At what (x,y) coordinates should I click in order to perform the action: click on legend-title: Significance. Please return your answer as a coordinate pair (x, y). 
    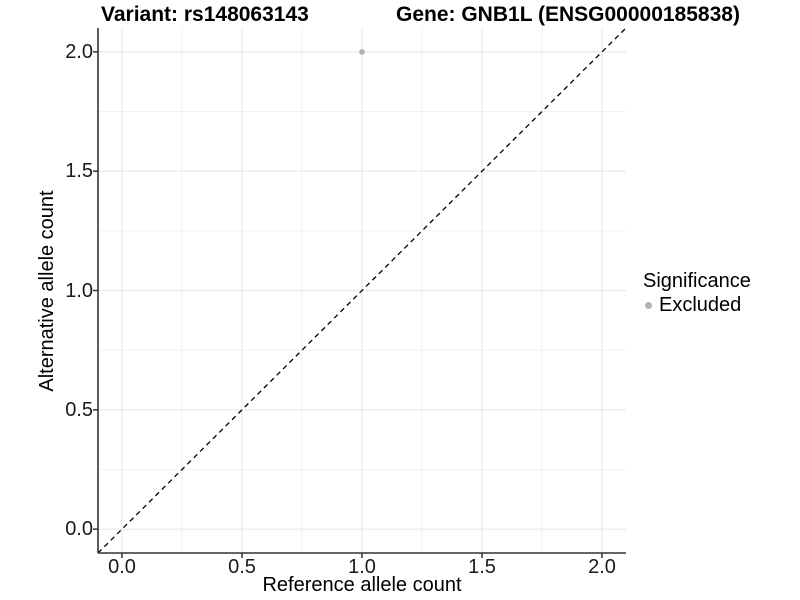
    Looking at the image, I should click on (697, 281).